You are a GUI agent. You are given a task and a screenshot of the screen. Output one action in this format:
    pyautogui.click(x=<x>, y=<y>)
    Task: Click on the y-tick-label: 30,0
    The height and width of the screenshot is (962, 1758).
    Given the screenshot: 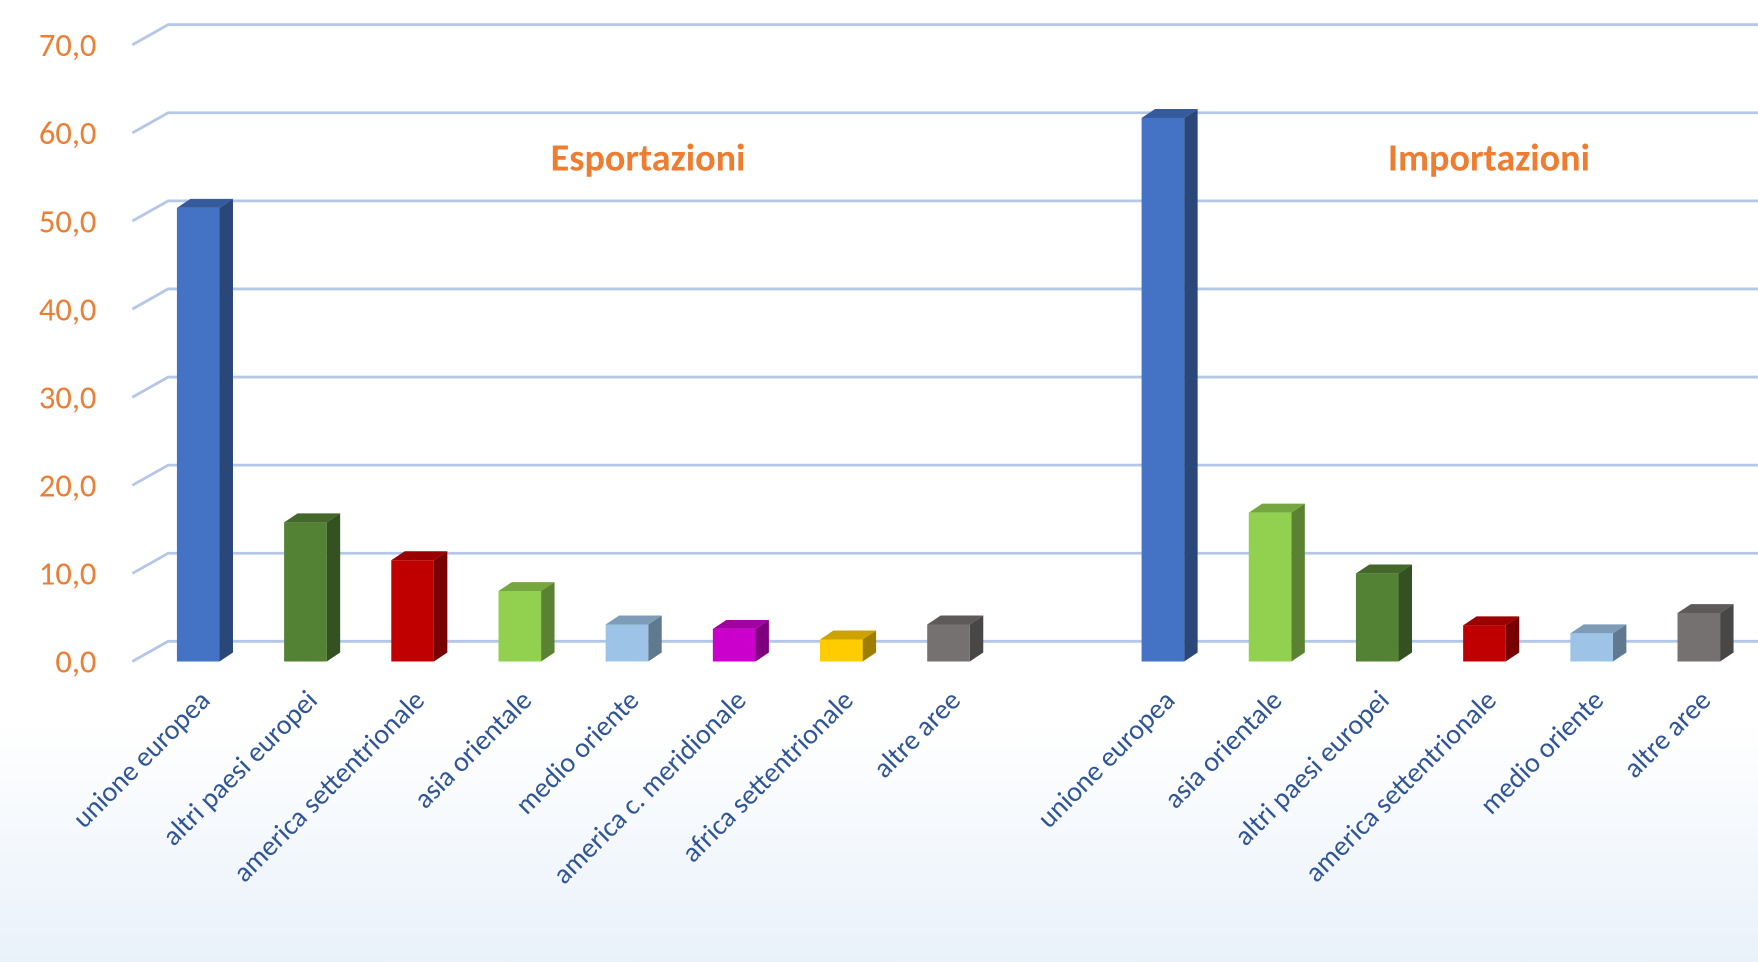 What is the action you would take?
    pyautogui.click(x=68, y=397)
    